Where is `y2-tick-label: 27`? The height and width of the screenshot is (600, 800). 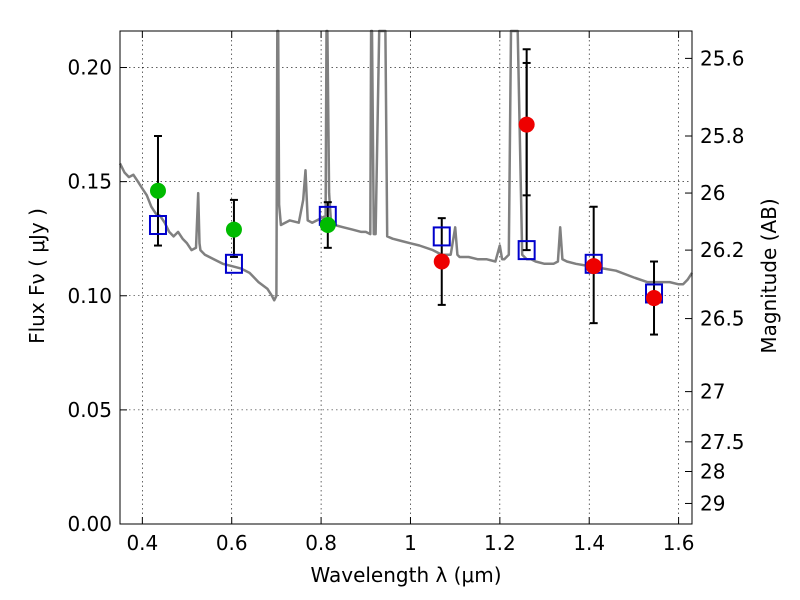 y2-tick-label: 27 is located at coordinates (712, 392).